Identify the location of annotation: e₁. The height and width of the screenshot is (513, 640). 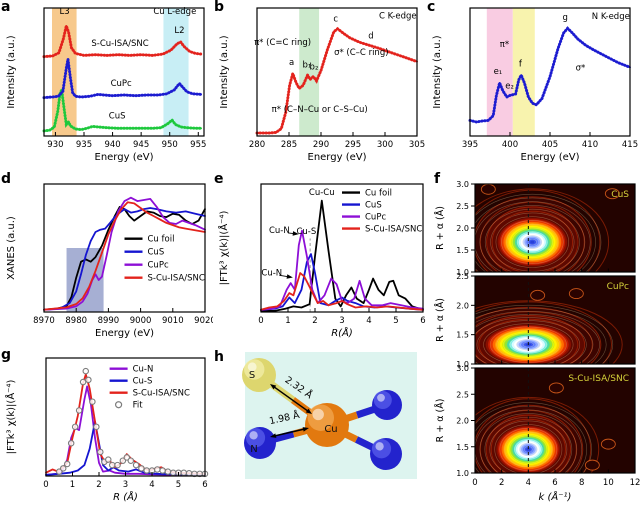
(498, 72).